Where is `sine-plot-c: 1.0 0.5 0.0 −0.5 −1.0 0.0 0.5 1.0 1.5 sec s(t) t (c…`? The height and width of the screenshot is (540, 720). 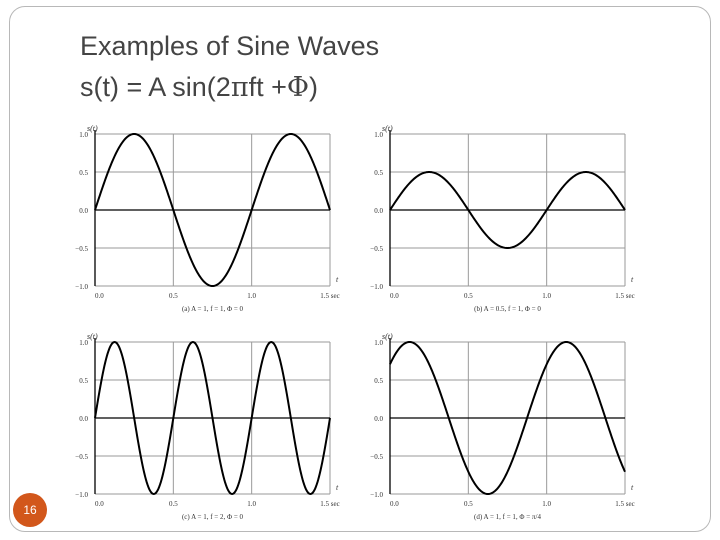 sine-plot-c: 1.0 0.5 0.0 −0.5 −1.0 0.0 0.5 1.0 1.5 sec s(t) t (c… is located at coordinates (207, 426).